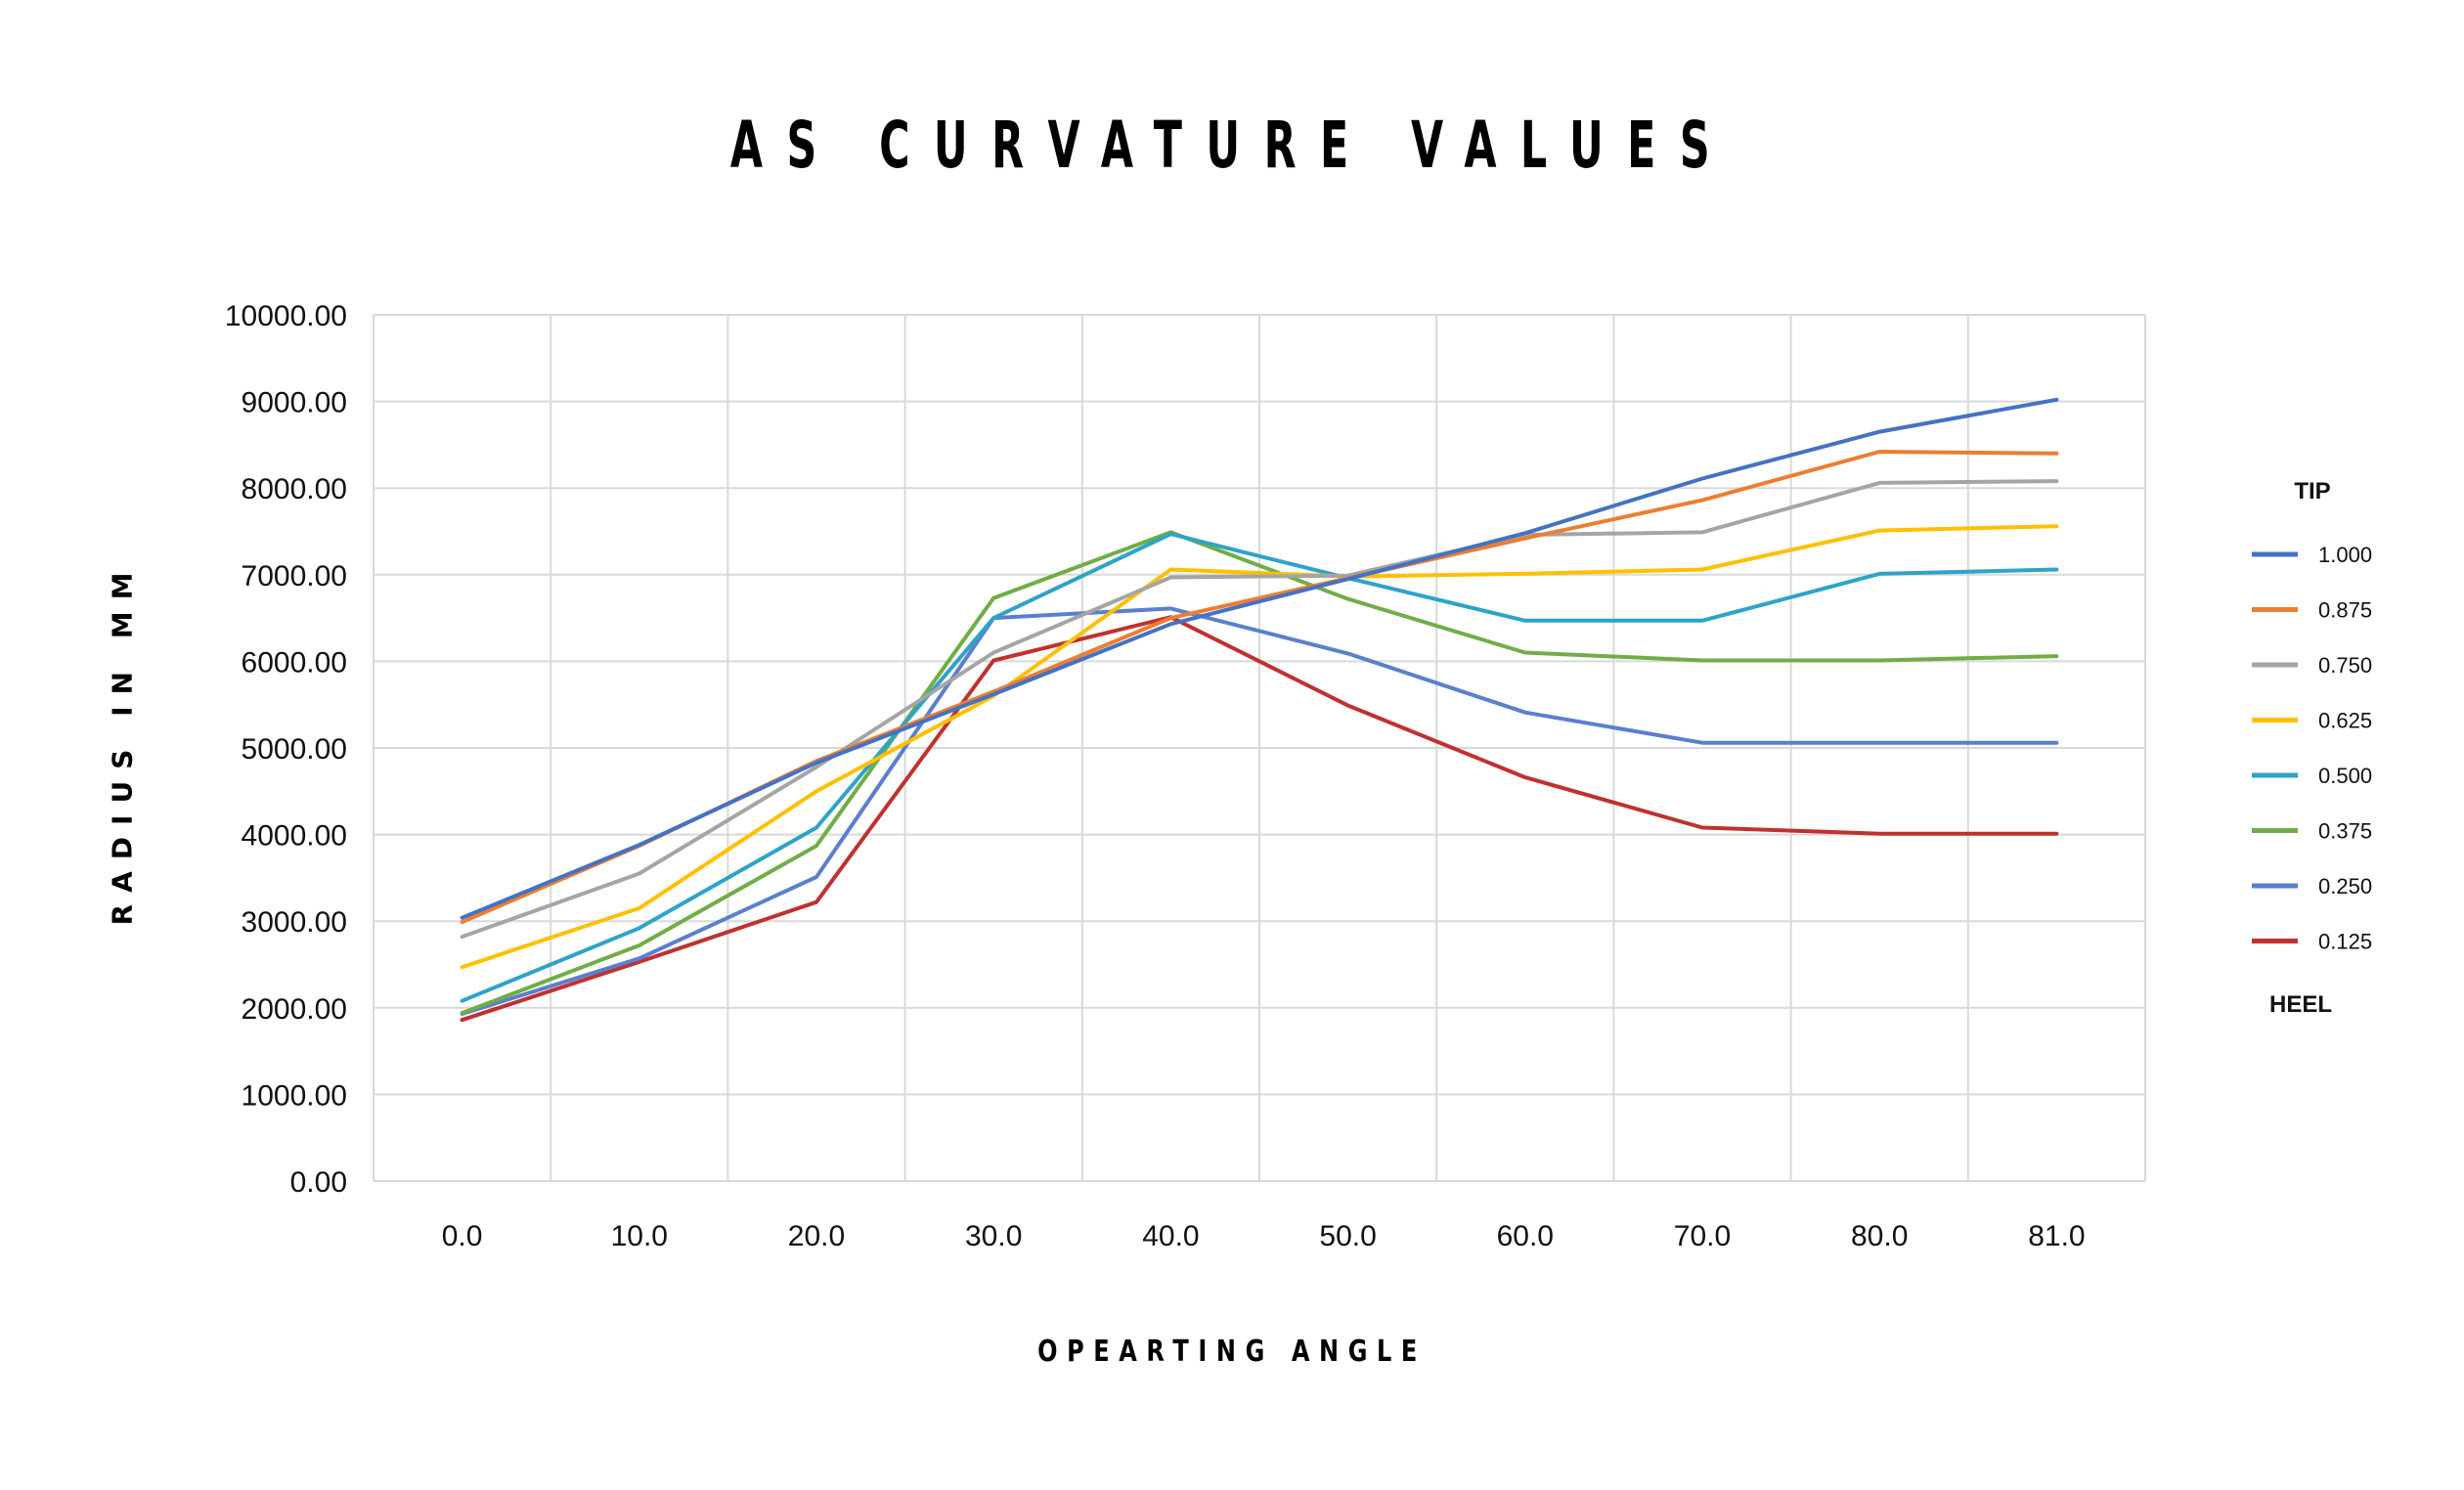 This screenshot has height=1490, width=2464. I want to click on y-tick-label: 6000.00, so click(294, 662).